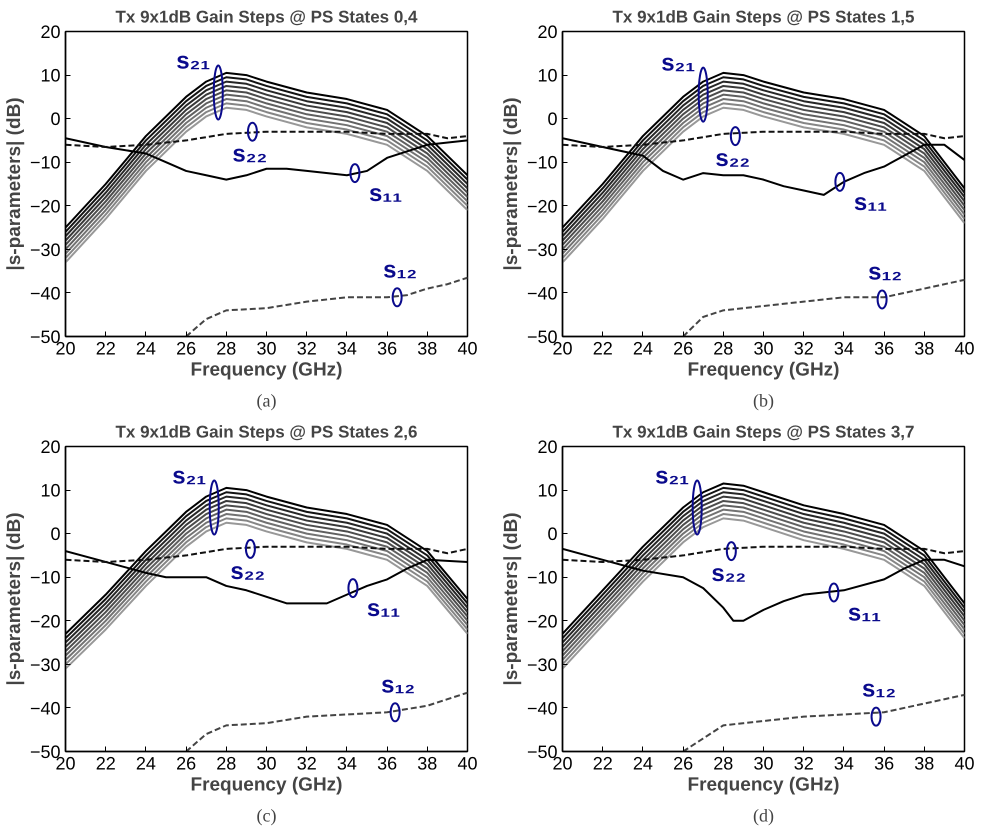 The height and width of the screenshot is (834, 995). I want to click on chart-title: Tx 9x1dB Gain Steps @ PS States 3,7, so click(763, 432).